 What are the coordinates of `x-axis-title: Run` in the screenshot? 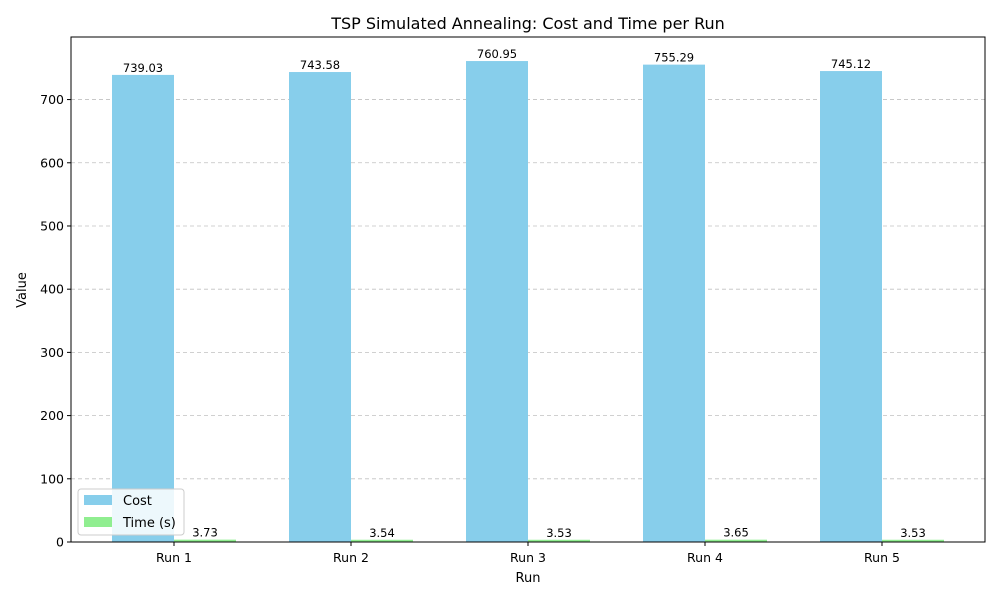 It's located at (528, 578).